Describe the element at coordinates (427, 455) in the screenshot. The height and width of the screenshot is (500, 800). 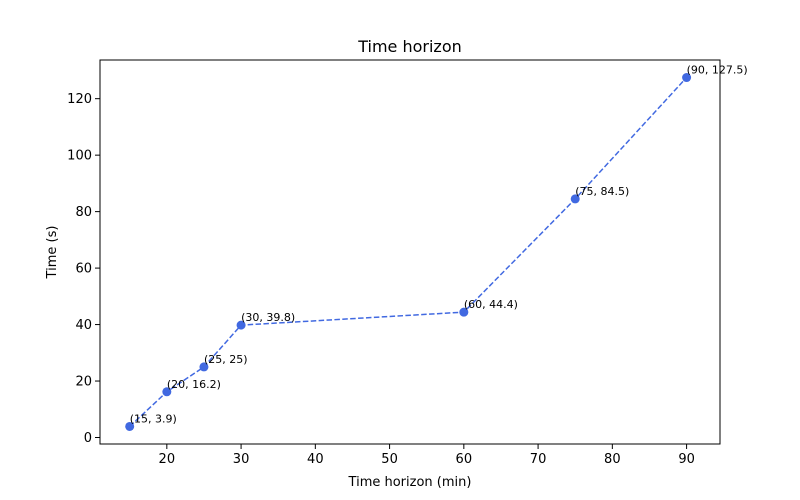
I see `x-axis: 20 30 40 50 60 70 80 90` at that location.